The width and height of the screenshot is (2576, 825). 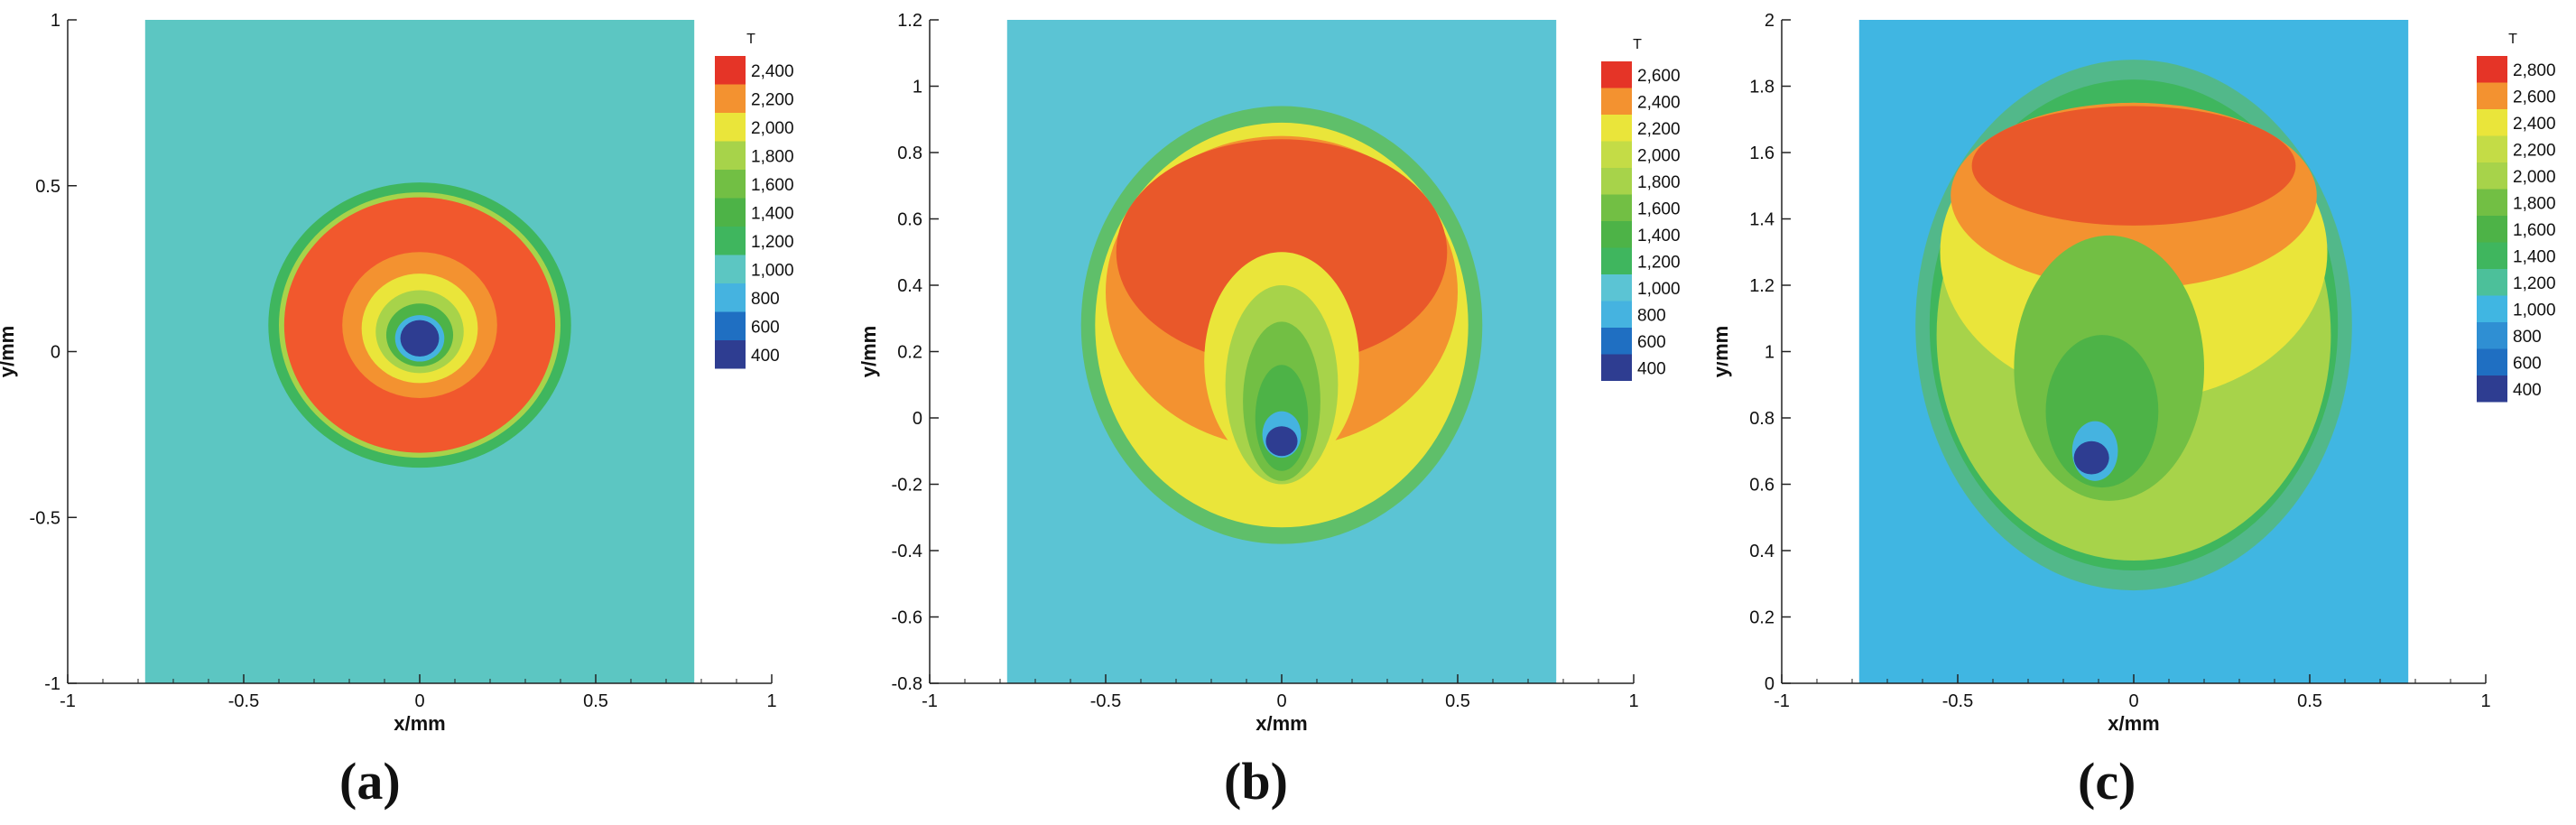 I want to click on y-tick-label: 1.2, so click(x=910, y=21).